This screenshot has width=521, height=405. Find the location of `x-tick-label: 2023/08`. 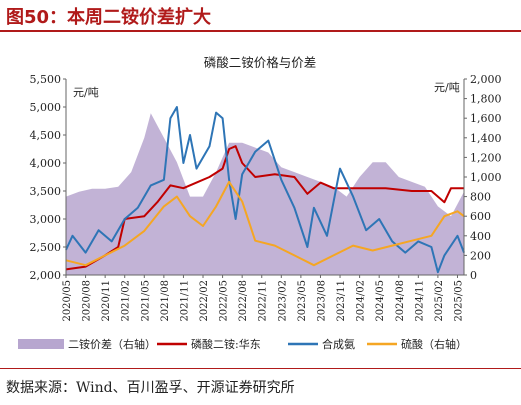

x-tick-label: 2023/08 is located at coordinates (321, 301).